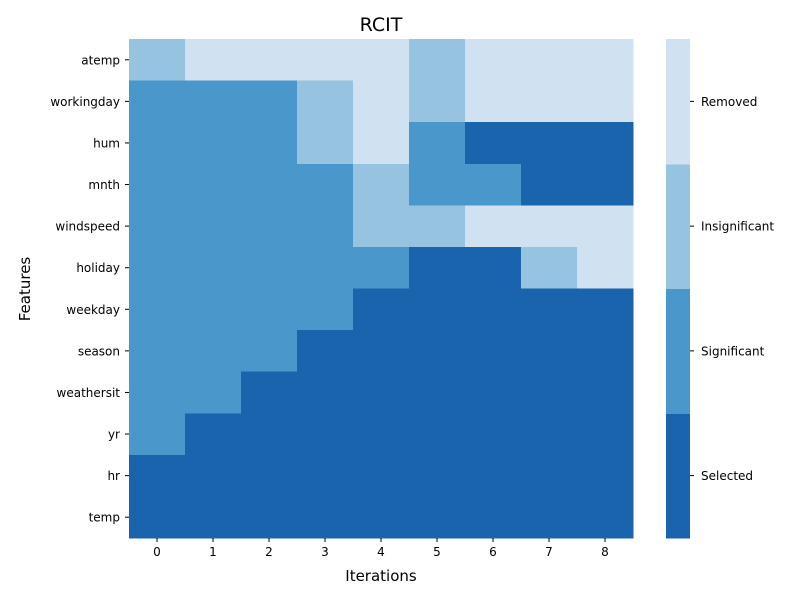 The height and width of the screenshot is (600, 800). Describe the element at coordinates (493, 552) in the screenshot. I see `x-tick-label: 6` at that location.